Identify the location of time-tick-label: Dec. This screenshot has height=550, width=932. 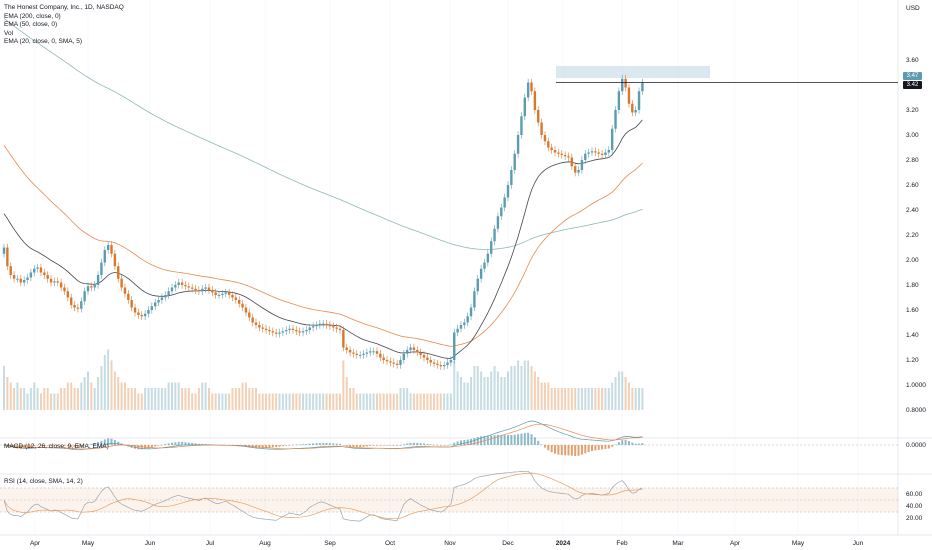
(508, 543).